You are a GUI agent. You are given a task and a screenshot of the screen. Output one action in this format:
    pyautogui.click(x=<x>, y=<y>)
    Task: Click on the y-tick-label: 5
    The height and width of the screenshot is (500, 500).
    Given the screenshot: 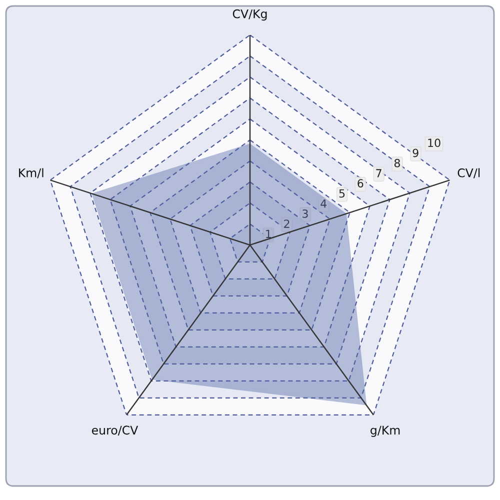 What is the action you would take?
    pyautogui.click(x=342, y=193)
    